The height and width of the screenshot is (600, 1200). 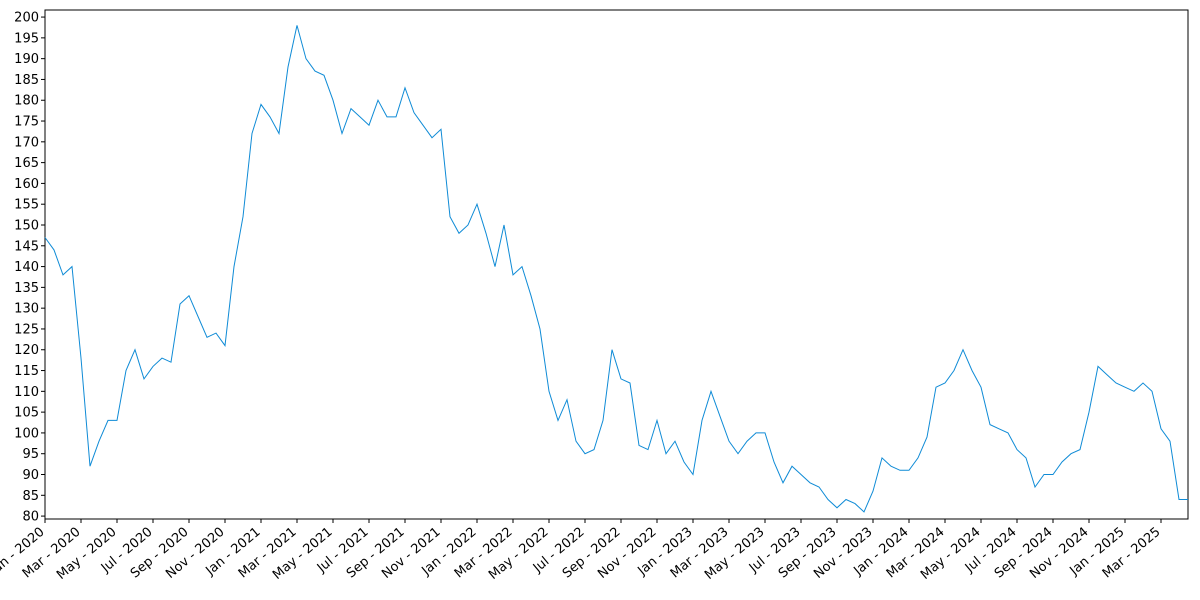 I want to click on y-tick-label: 190, so click(x=26, y=59).